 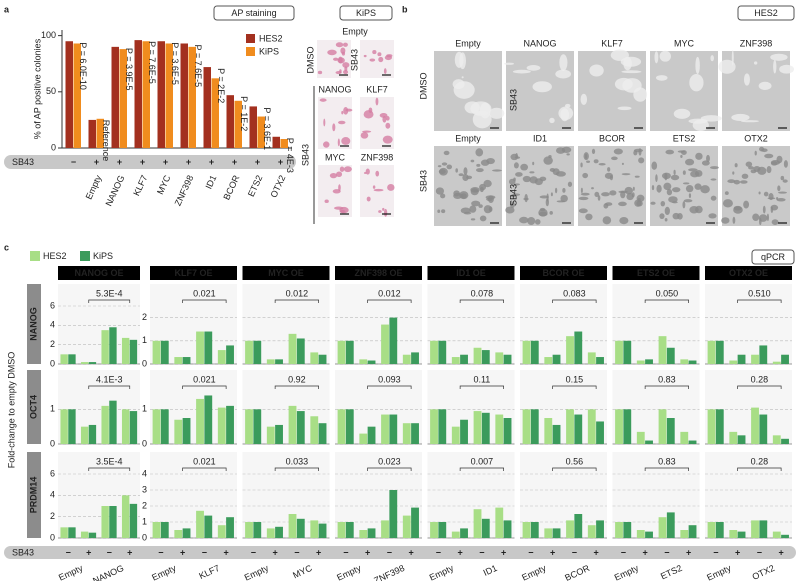 I want to click on x-tick-label: ETS2, so click(x=671, y=572).